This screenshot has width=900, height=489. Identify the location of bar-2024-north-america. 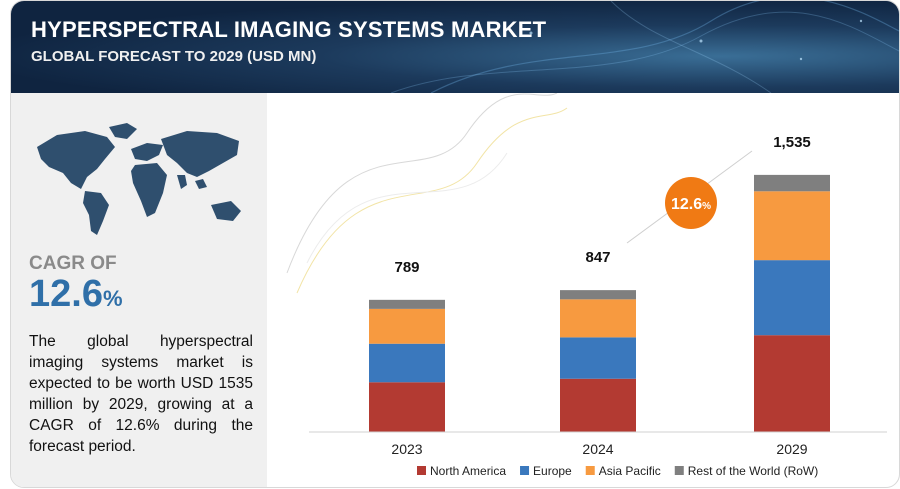
(598, 405).